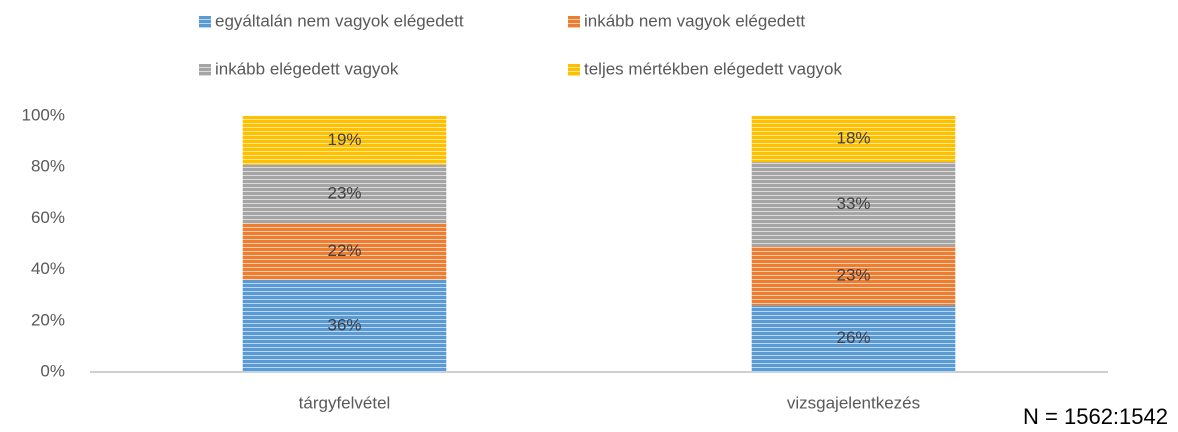  I want to click on data-label: 19%, so click(344, 139).